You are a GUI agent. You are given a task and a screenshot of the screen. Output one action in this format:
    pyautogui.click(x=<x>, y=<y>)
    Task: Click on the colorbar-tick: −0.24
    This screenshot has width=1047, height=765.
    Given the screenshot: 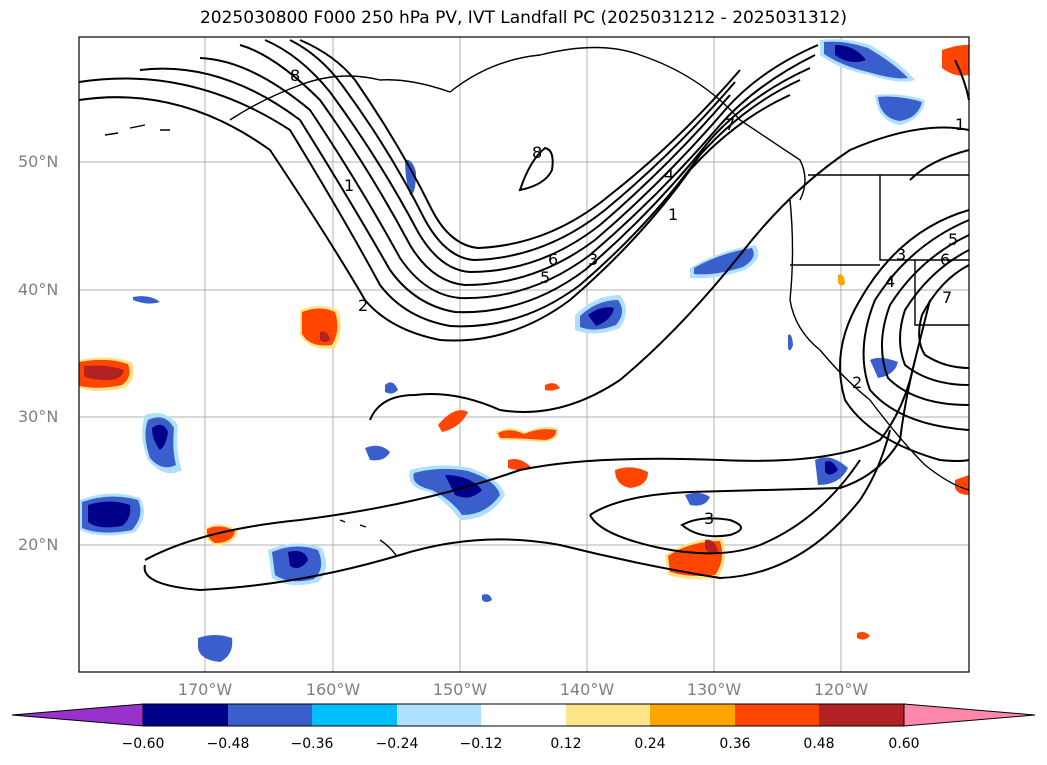 What is the action you would take?
    pyautogui.click(x=397, y=744)
    